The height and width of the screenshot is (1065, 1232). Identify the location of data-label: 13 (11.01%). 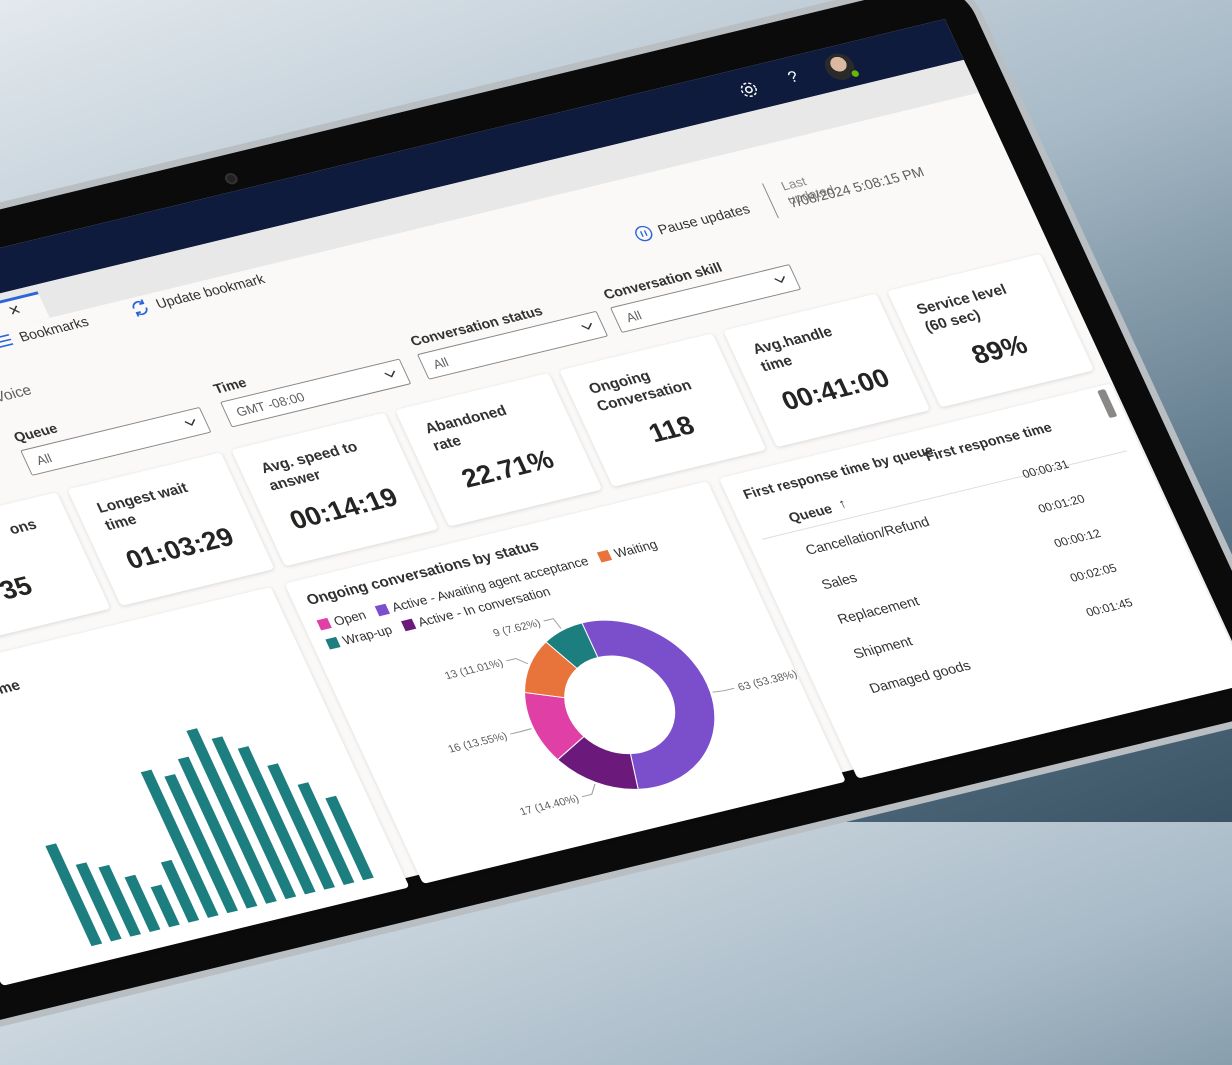
(474, 669).